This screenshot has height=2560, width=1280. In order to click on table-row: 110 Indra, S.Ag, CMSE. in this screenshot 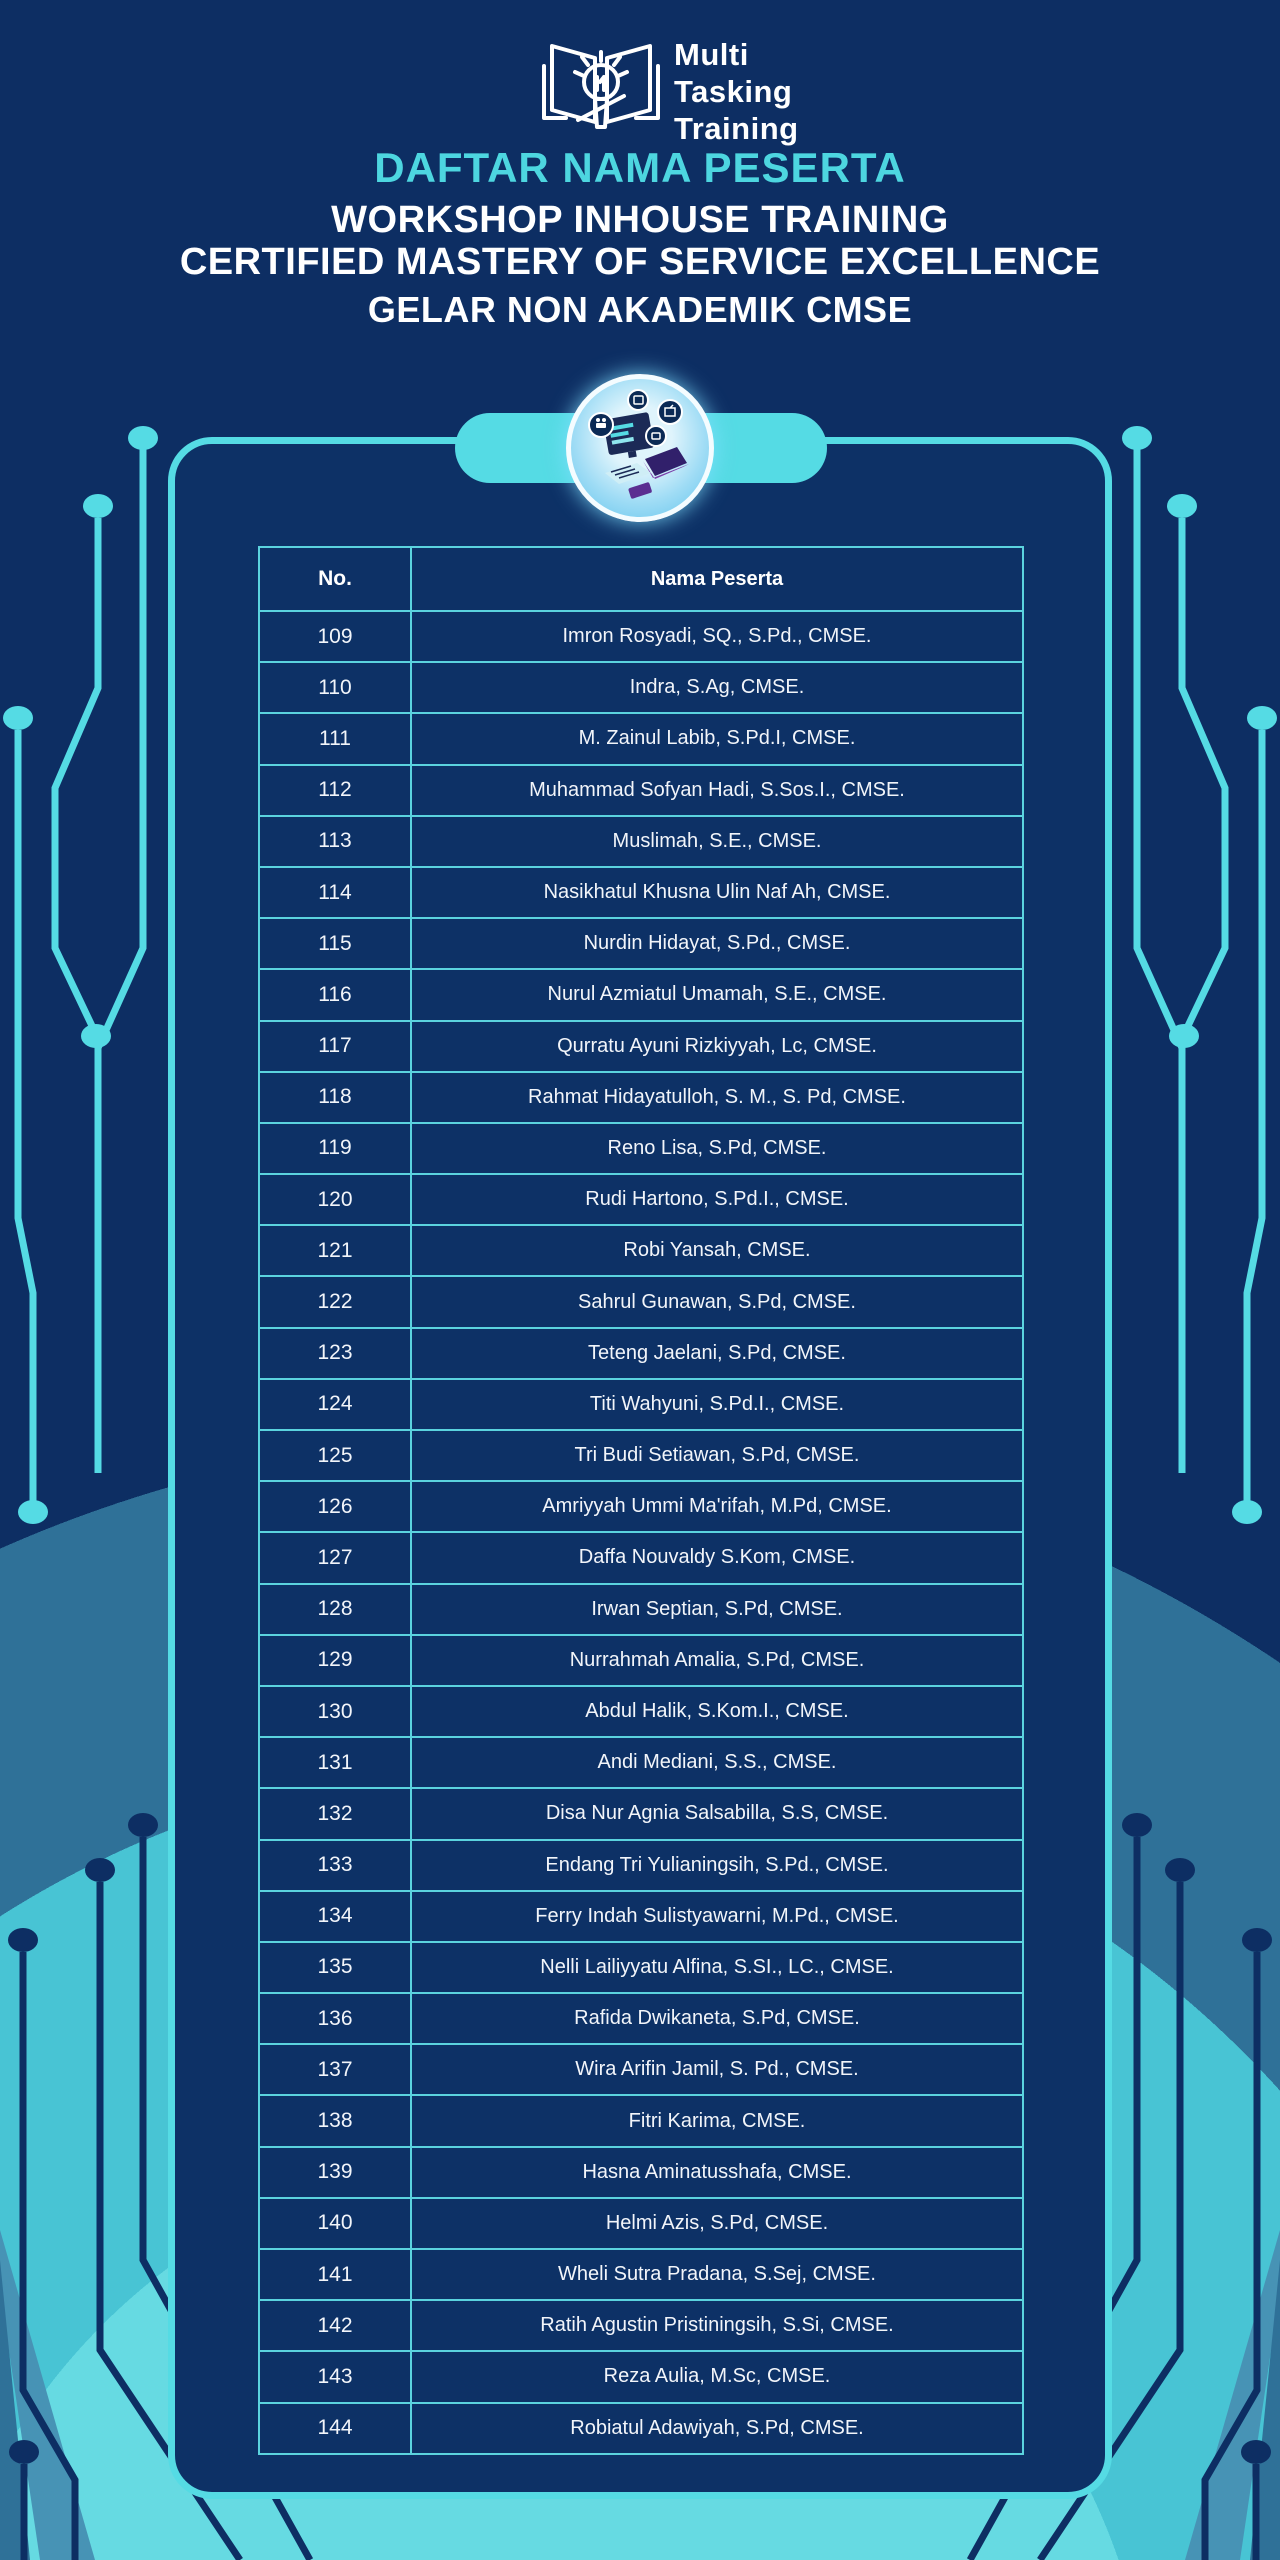, I will do `click(641, 687)`.